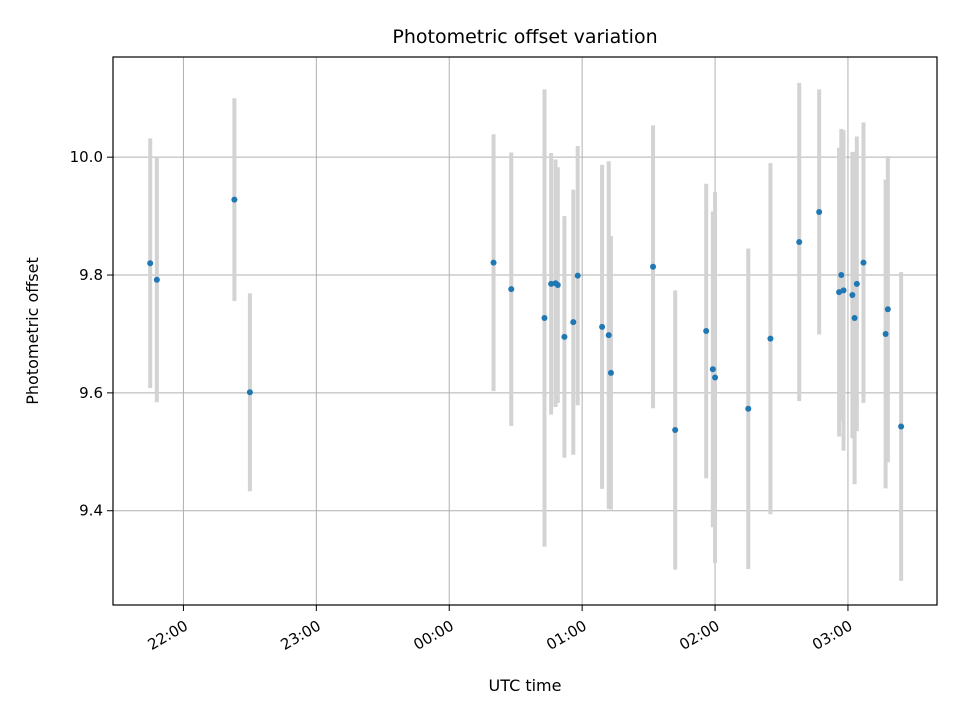 The height and width of the screenshot is (720, 960). Describe the element at coordinates (91, 511) in the screenshot. I see `y-tick-label: 9.4` at that location.